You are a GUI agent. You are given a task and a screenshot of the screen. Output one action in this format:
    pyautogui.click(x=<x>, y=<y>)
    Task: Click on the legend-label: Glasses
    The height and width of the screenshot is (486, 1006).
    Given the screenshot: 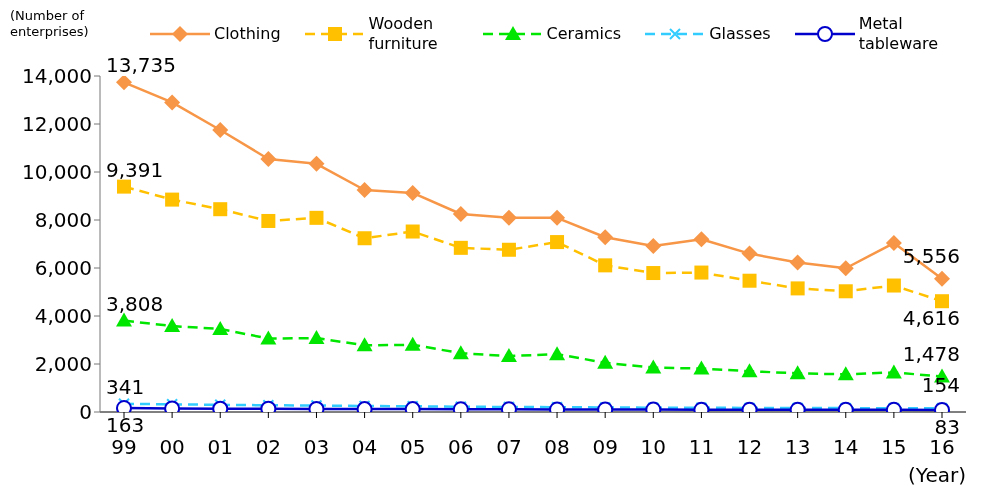 What is the action you would take?
    pyautogui.click(x=740, y=34)
    